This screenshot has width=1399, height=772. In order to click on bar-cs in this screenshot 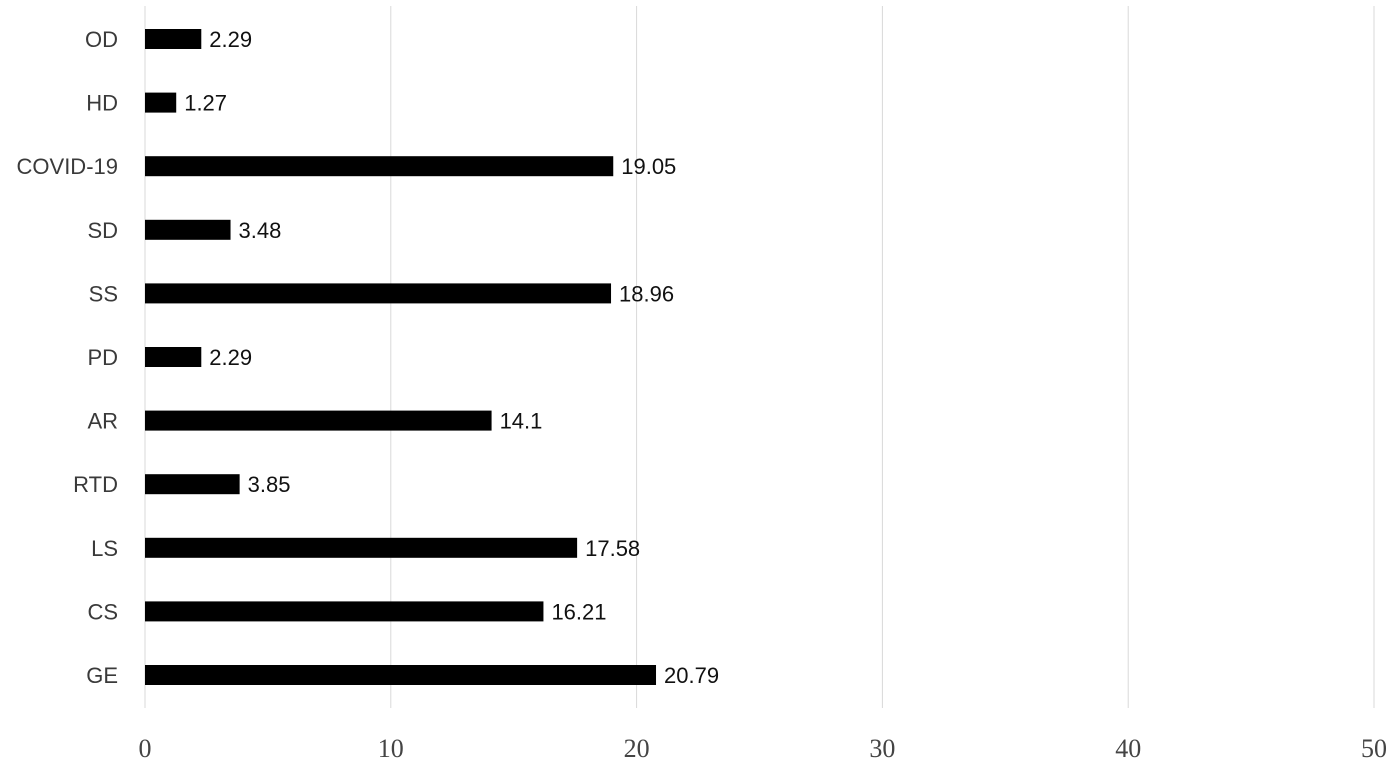, I will do `click(344, 611)`.